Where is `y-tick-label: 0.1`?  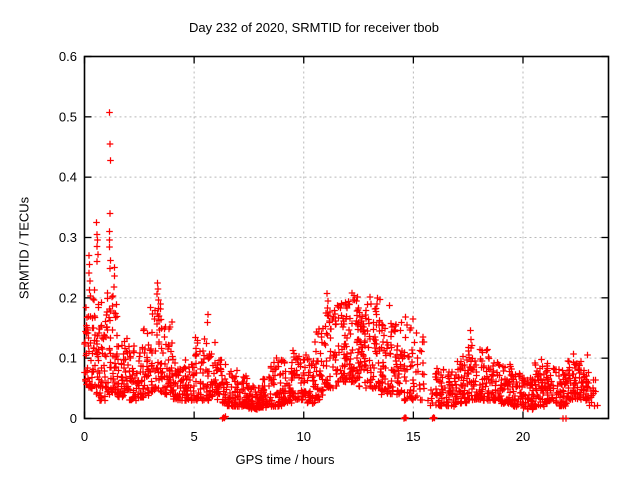
y-tick-label: 0.1 is located at coordinates (68, 358).